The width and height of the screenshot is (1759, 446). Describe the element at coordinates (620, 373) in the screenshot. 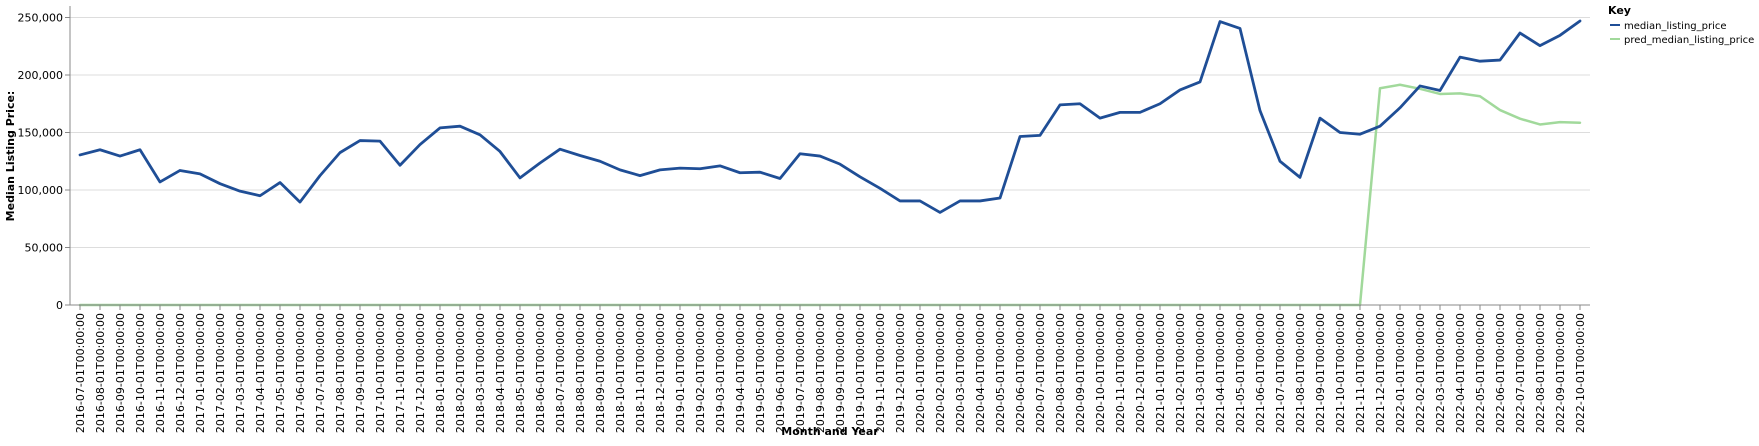

I see `x-tick-label: 2018-10-01T00:00:00` at that location.